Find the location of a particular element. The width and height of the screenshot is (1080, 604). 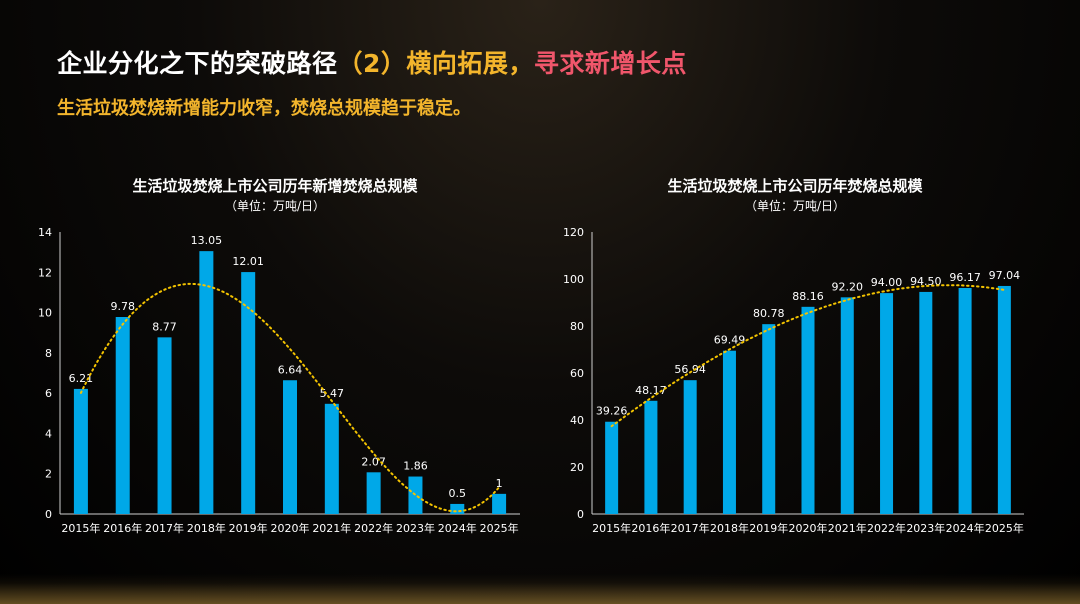

decorative-glitter-strip is located at coordinates (540, 589).